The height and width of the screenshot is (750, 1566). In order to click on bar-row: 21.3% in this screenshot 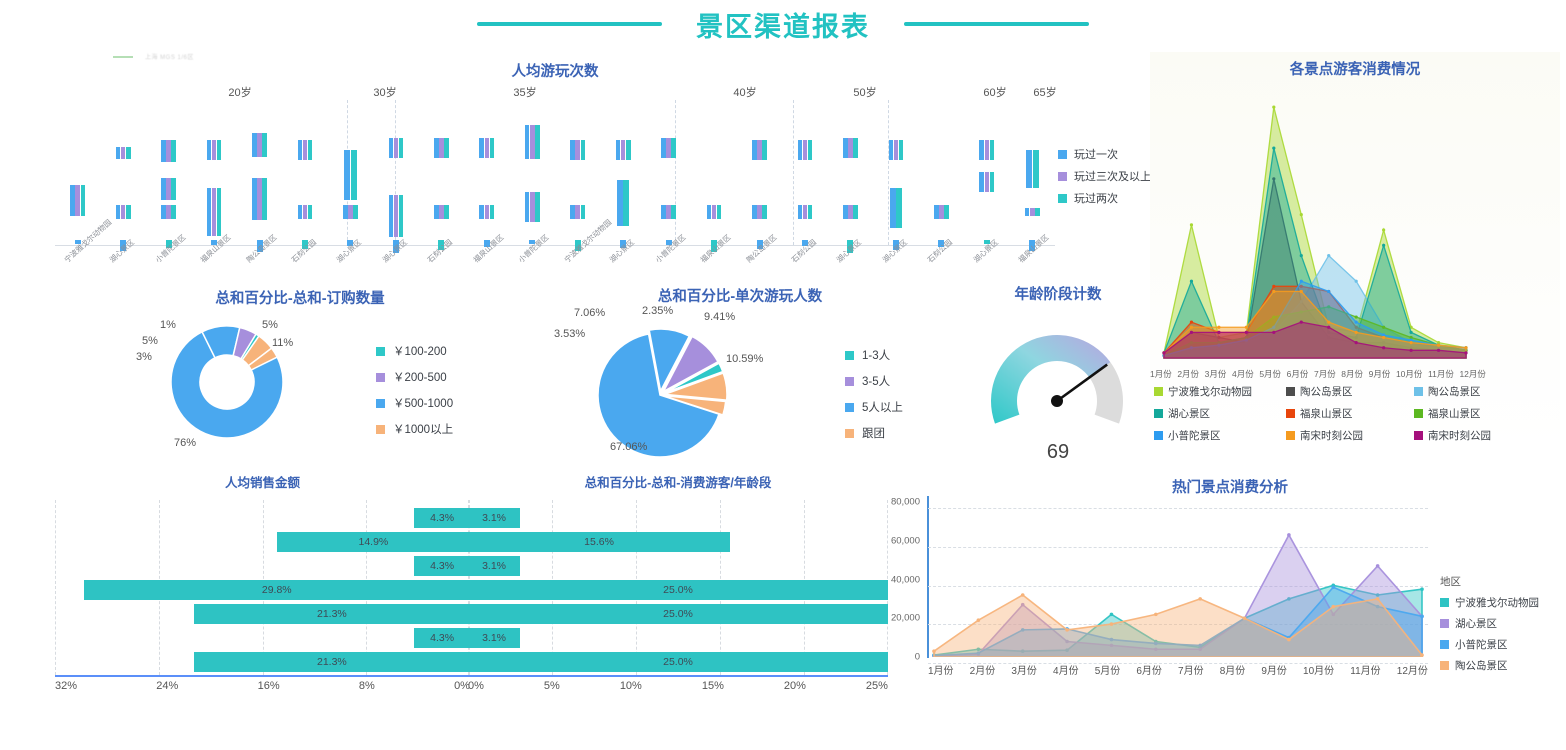, I will do `click(331, 614)`.